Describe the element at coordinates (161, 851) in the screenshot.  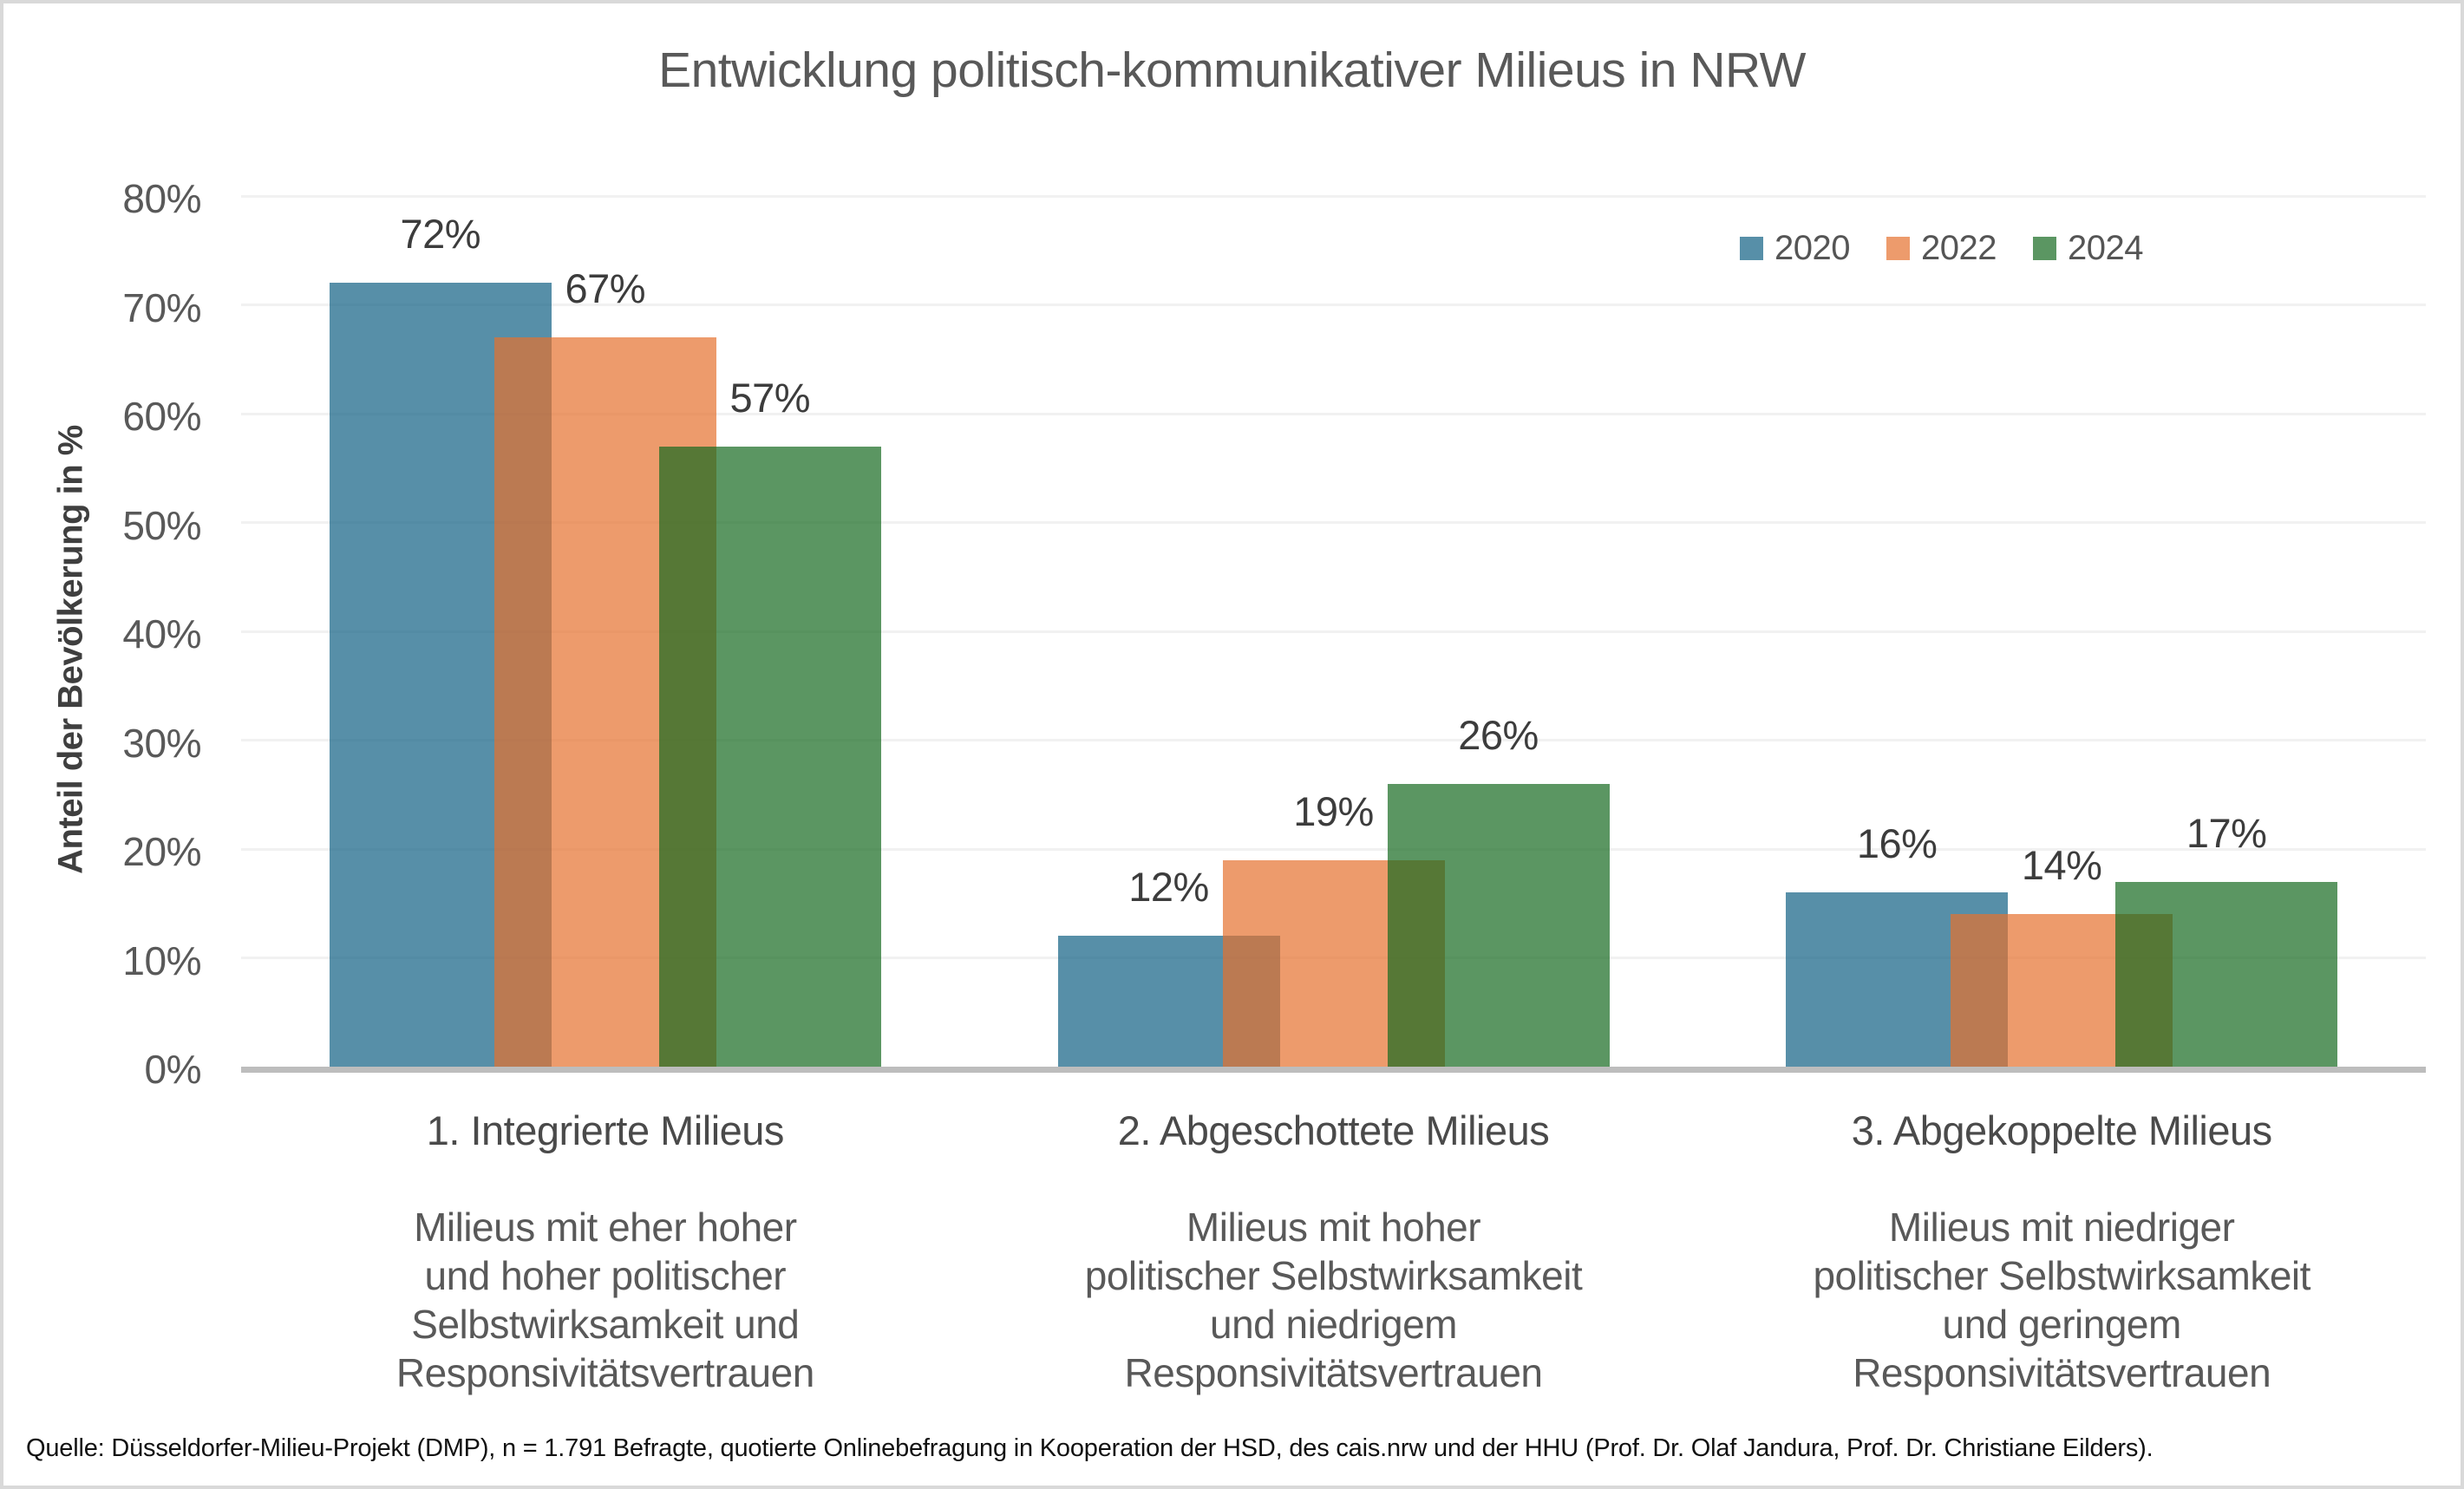
I see `y-tick-label-20: 20%` at that location.